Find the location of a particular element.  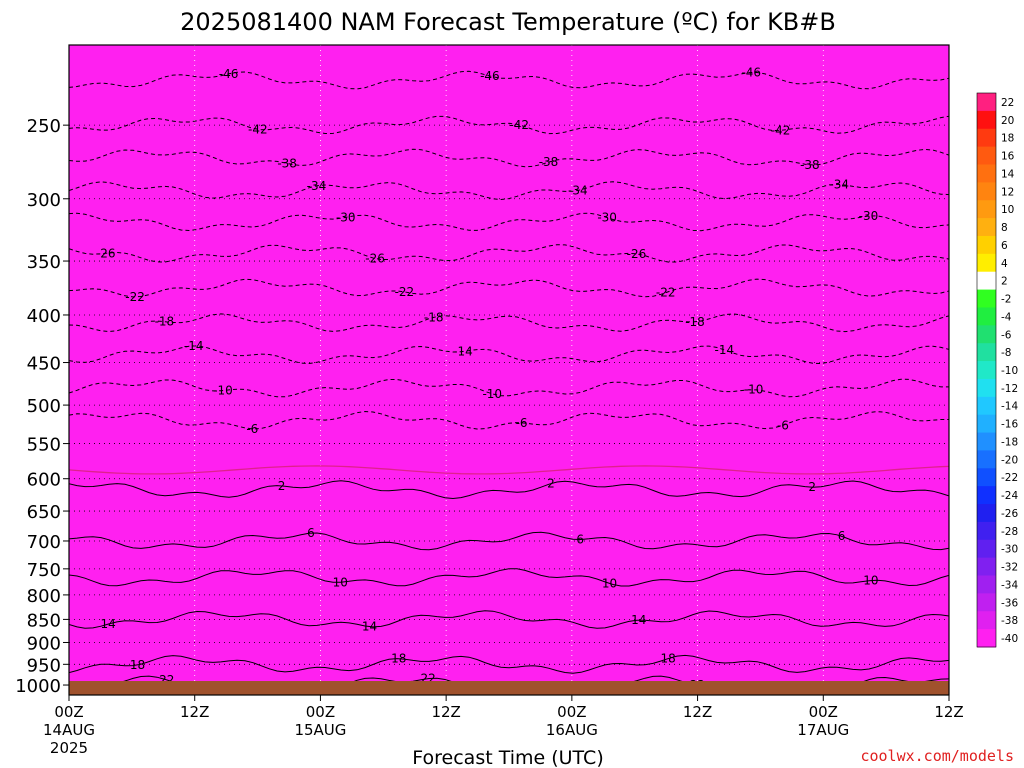

y-tick-label: 350 is located at coordinates (44, 262).